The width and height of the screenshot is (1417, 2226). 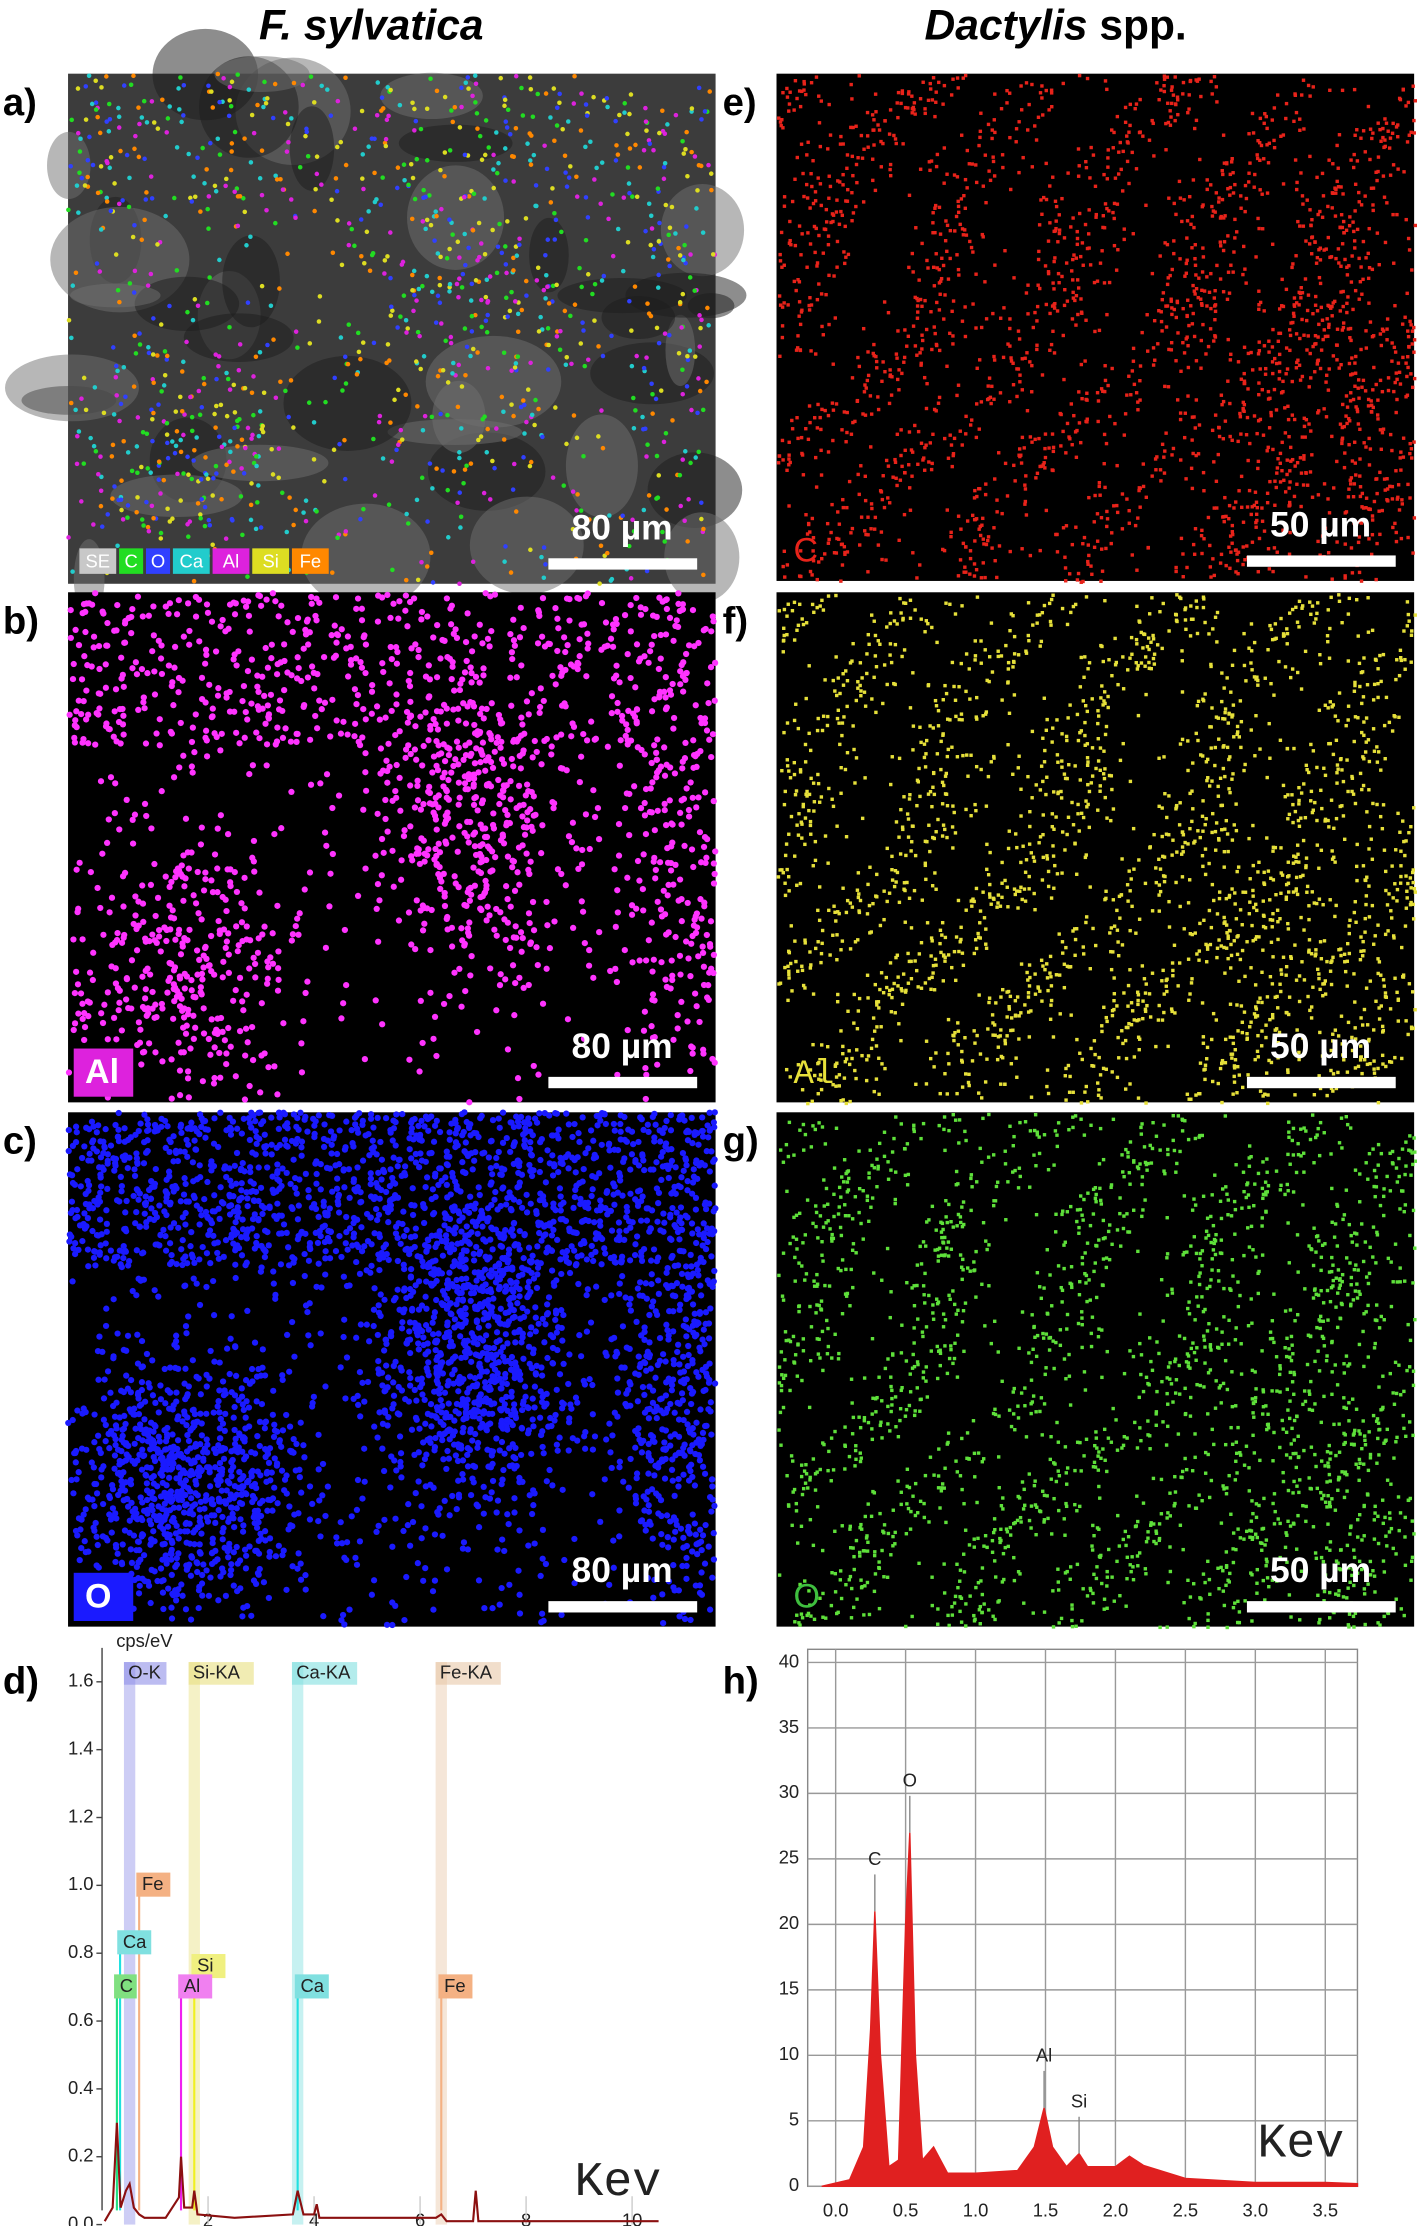 I want to click on legend-label: Al, so click(x=231, y=560).